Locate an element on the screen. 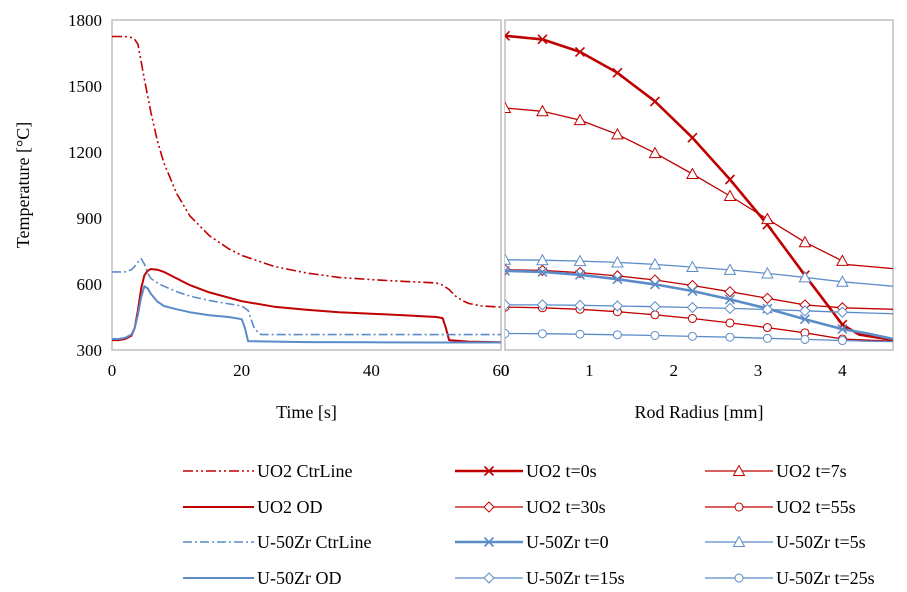 This screenshot has height=592, width=907. x-tick-label: 40 is located at coordinates (371, 370).